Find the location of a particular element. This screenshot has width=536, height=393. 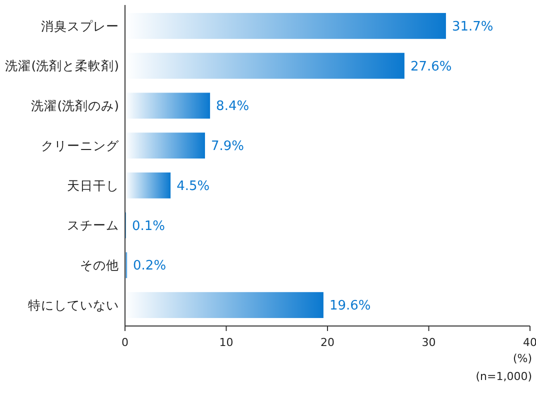

y-tick-label: クリーニング is located at coordinates (80, 145).